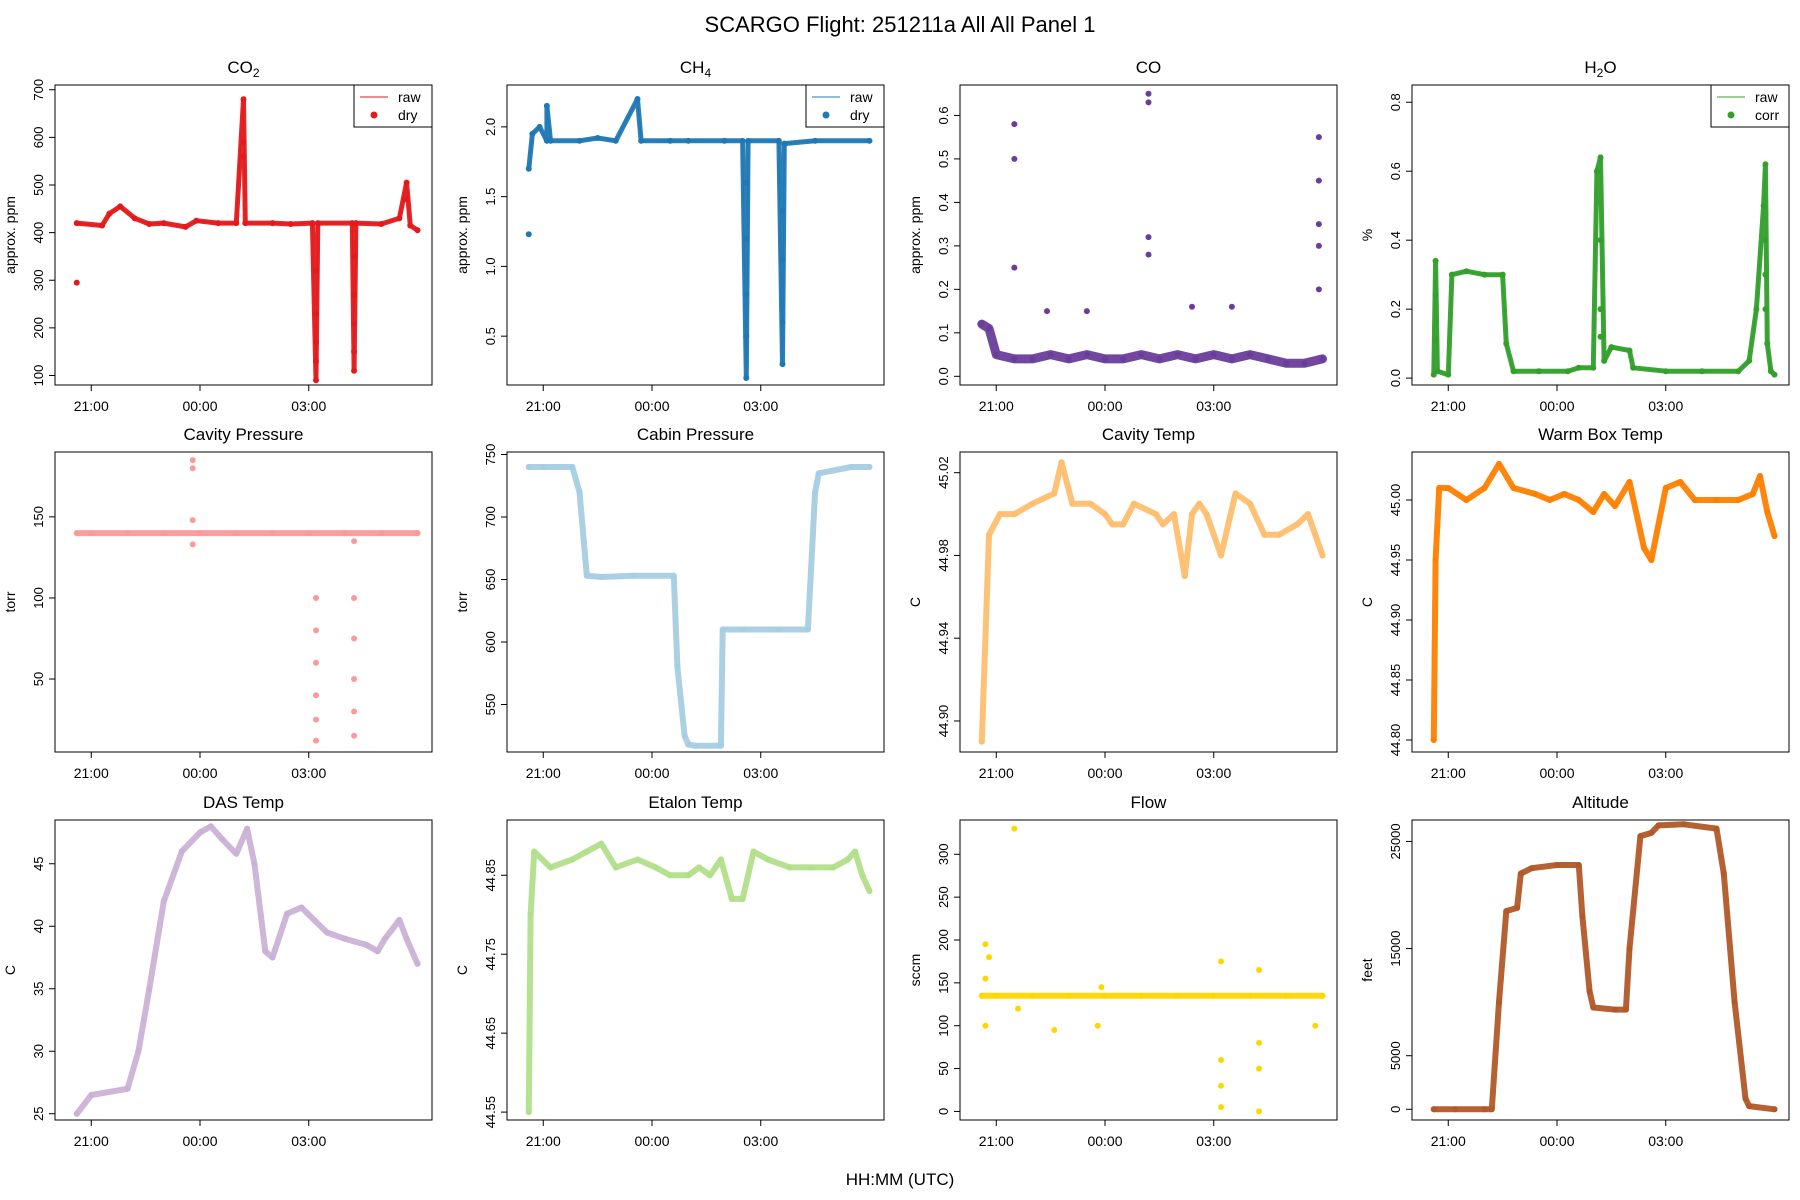  Describe the element at coordinates (1395, 171) in the screenshot. I see `y-tick-label: 0.6` at that location.